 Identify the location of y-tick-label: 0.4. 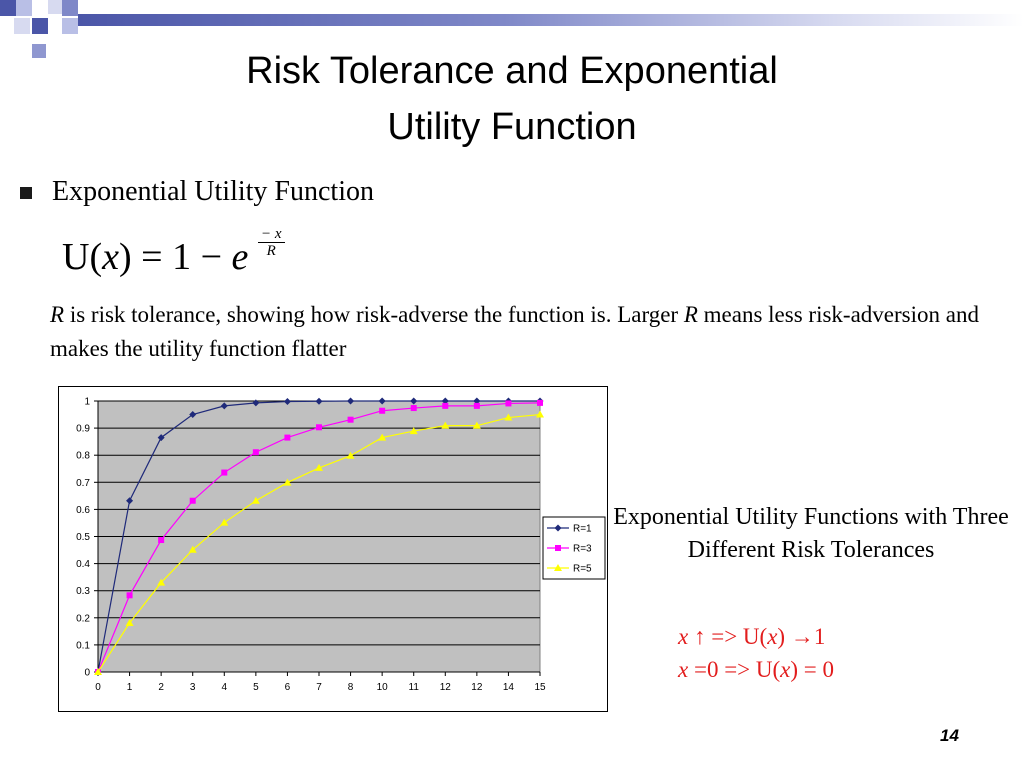
(83, 564).